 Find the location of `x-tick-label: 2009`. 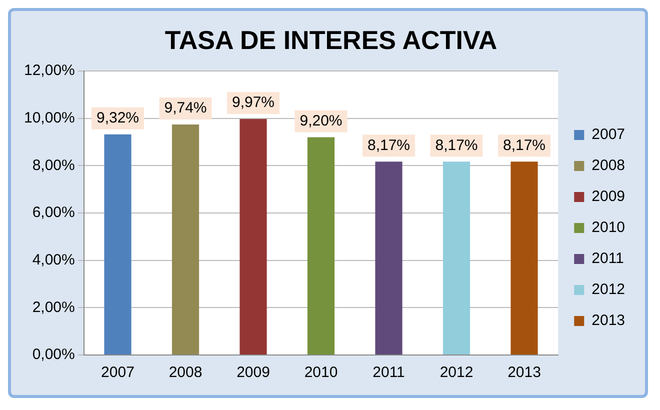

x-tick-label: 2009 is located at coordinates (253, 373).